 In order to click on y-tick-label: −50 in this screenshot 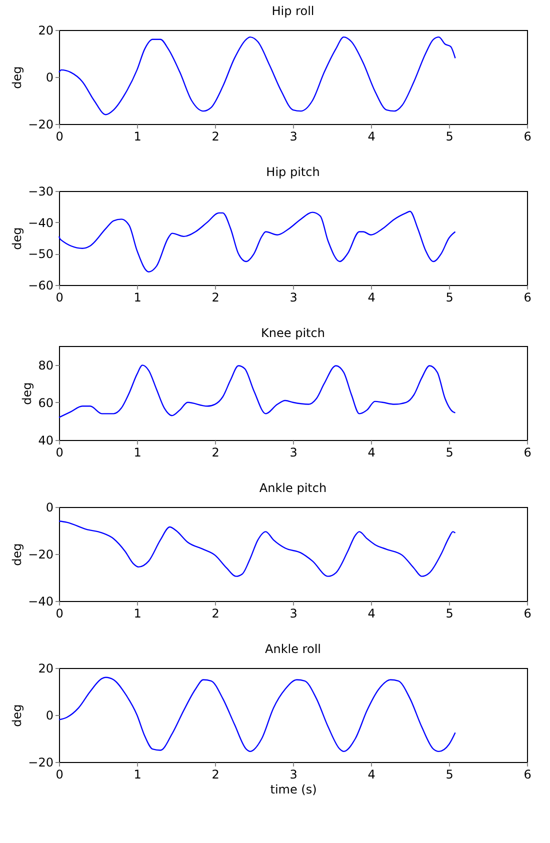, I will do `click(41, 254)`.